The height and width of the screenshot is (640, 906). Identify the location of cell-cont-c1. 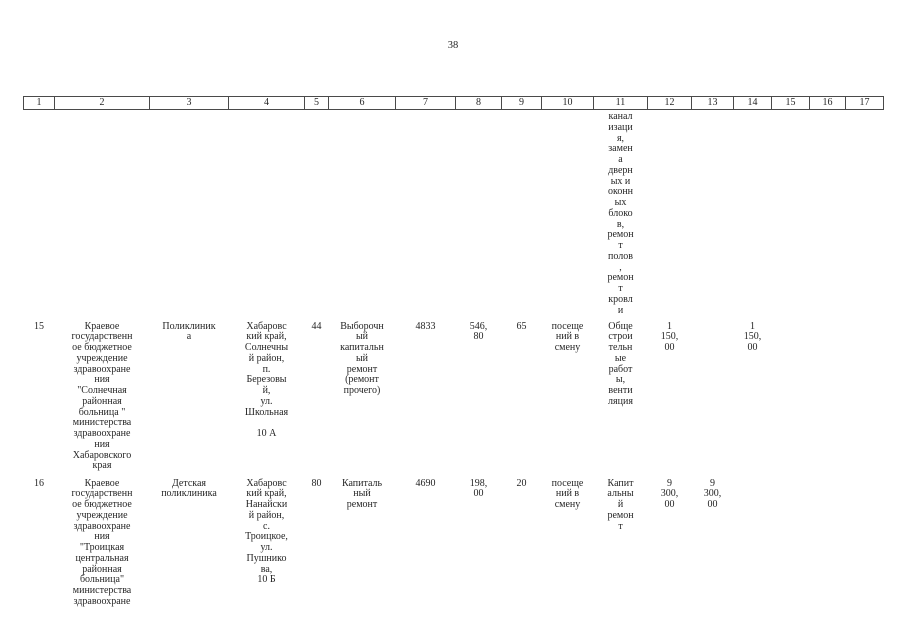
(39, 213).